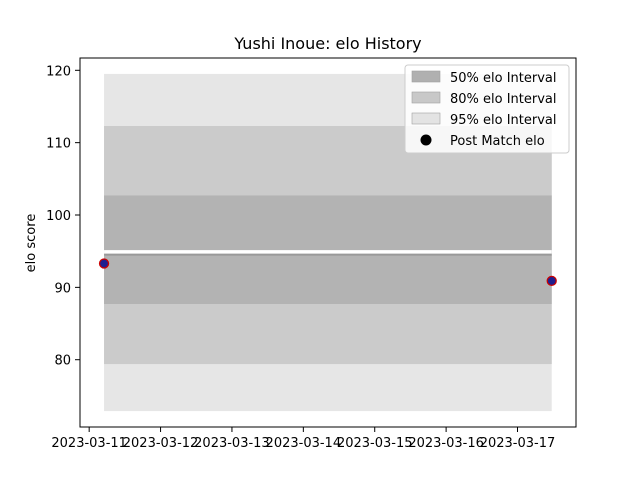 This screenshot has height=480, width=640. What do you see at coordinates (446, 443) in the screenshot?
I see `x-tick-label: 2023-03-16` at bounding box center [446, 443].